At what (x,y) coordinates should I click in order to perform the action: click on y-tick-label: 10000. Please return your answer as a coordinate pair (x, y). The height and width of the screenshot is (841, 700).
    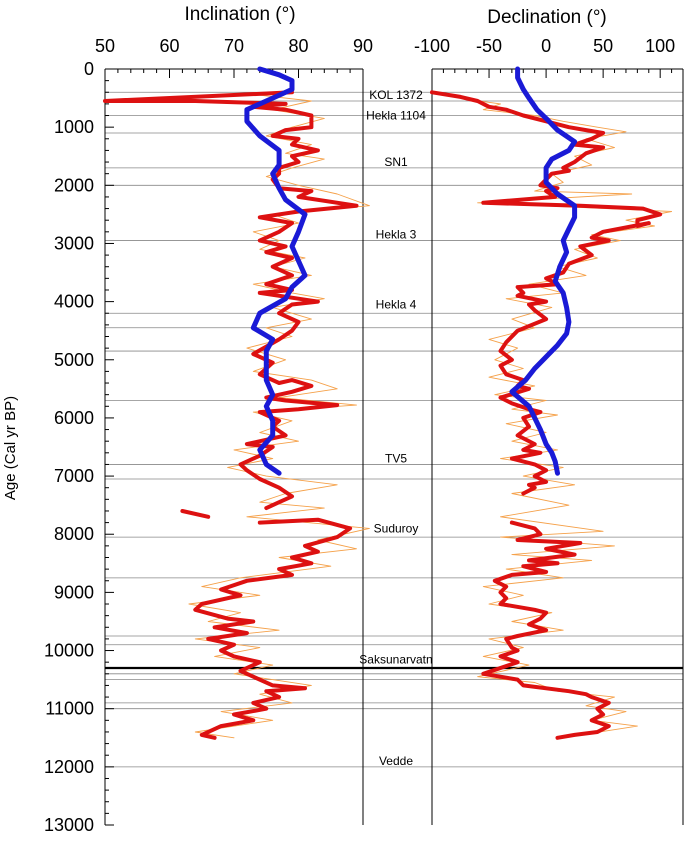
    Looking at the image, I should click on (69, 651).